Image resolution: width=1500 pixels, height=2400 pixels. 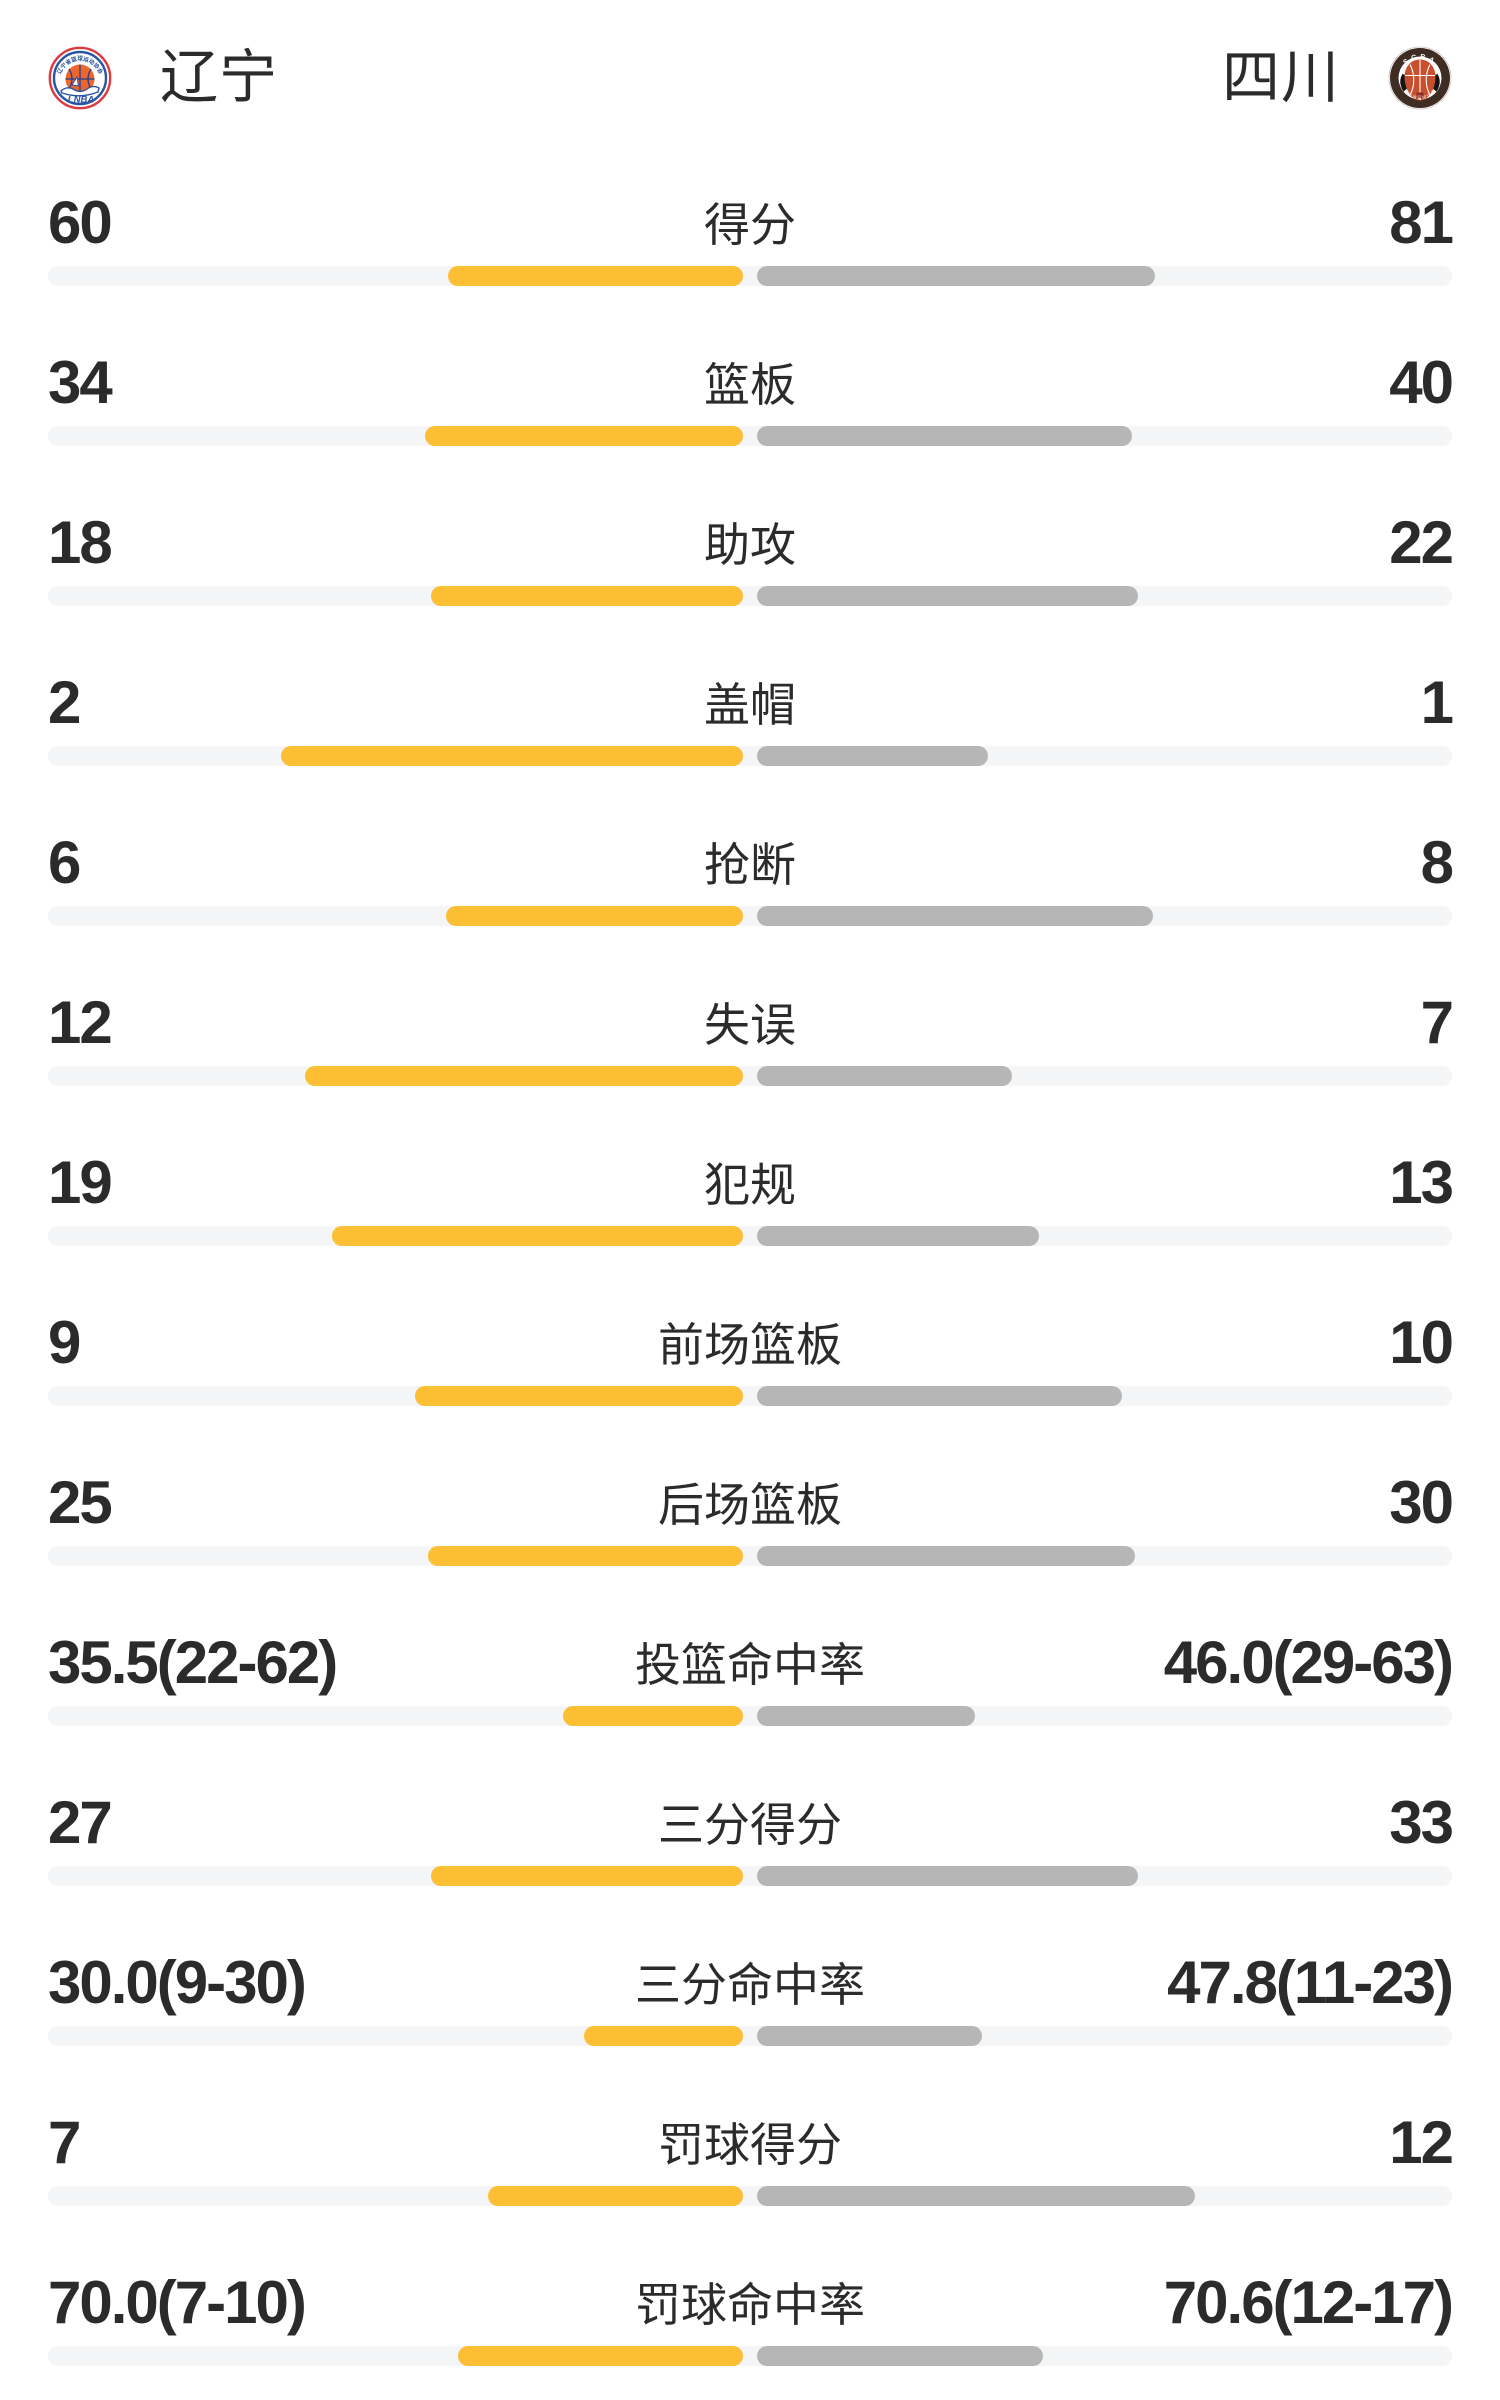 I want to click on home-team-logo-icon: 辽宁省篮球运动协会 LNBA, so click(x=80, y=78).